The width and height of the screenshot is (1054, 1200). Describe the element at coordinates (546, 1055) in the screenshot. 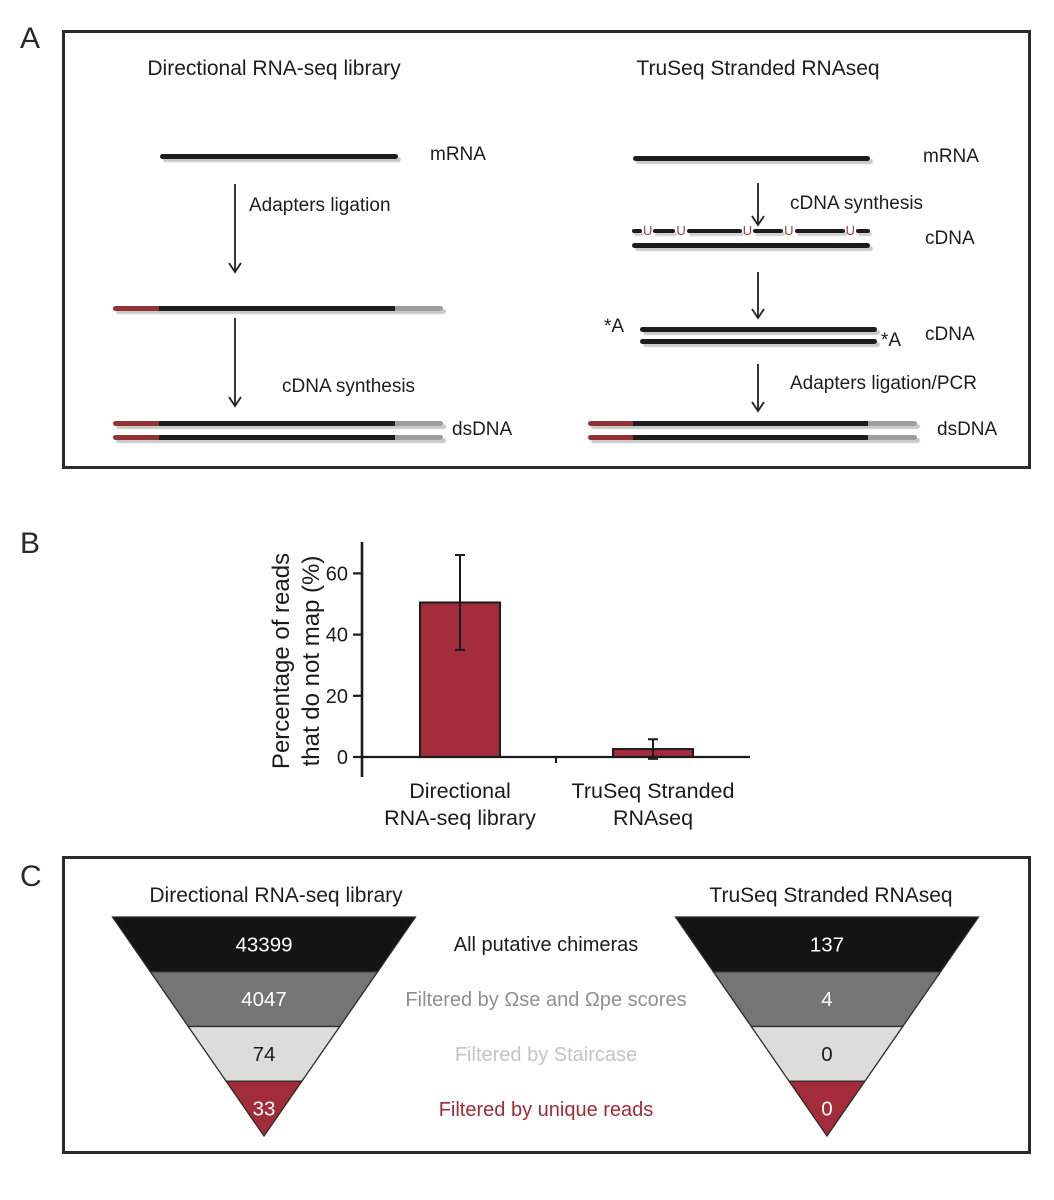

I see `funnel-stage-label: Filtered by Staircase` at that location.